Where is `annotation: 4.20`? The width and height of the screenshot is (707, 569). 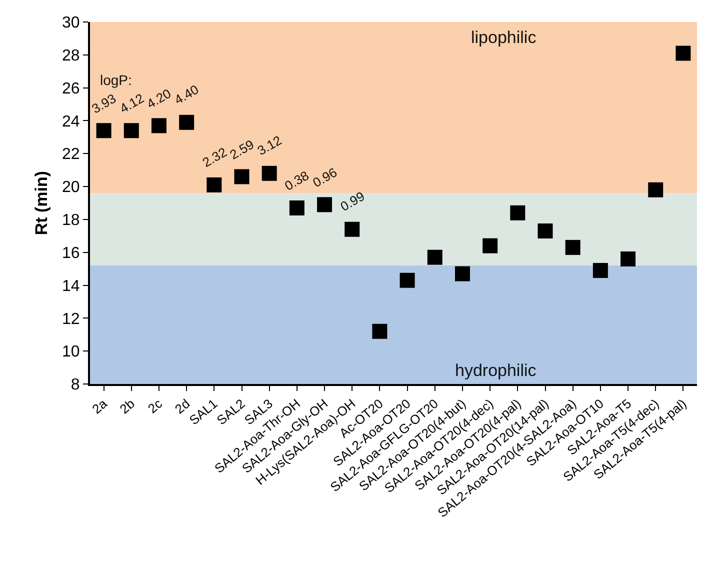
annotation: 4.20 is located at coordinates (159, 99).